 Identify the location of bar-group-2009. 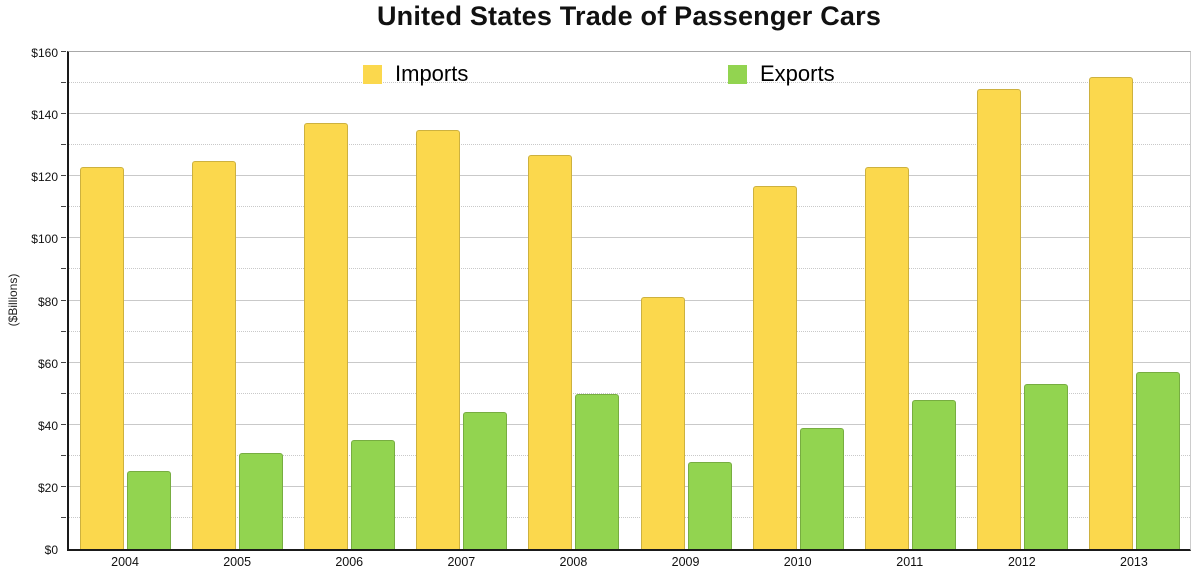
(686, 300).